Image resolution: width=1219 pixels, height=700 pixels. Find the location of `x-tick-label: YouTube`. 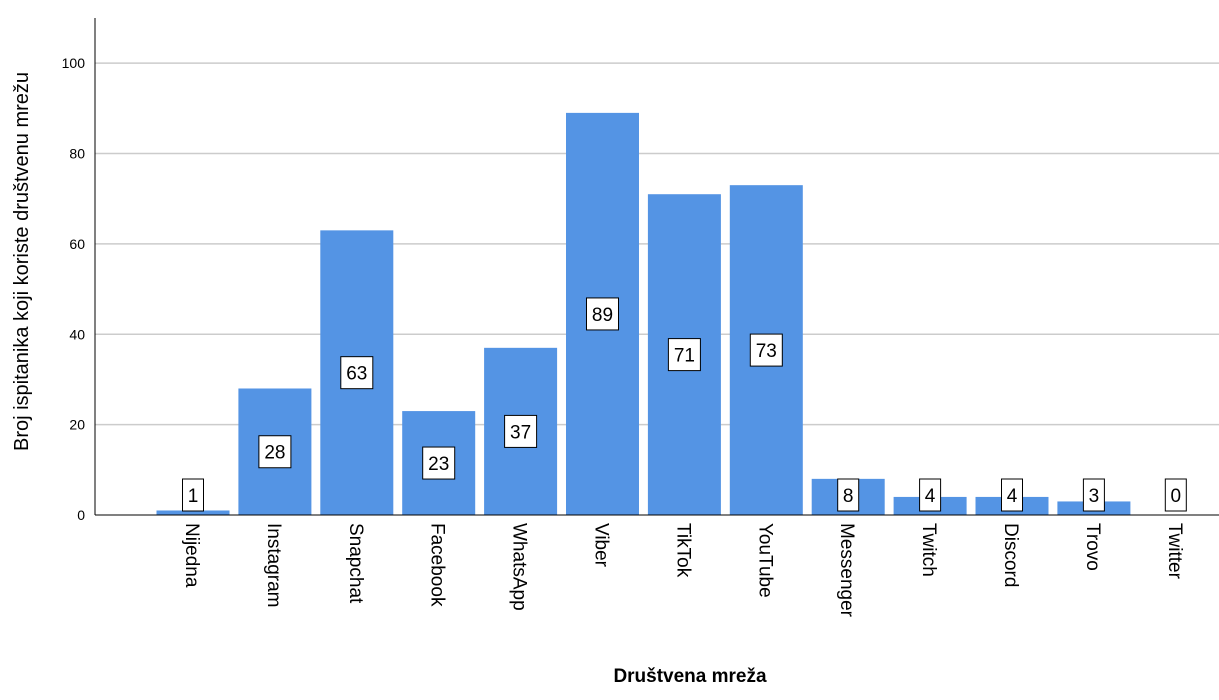

x-tick-label: YouTube is located at coordinates (764, 560).